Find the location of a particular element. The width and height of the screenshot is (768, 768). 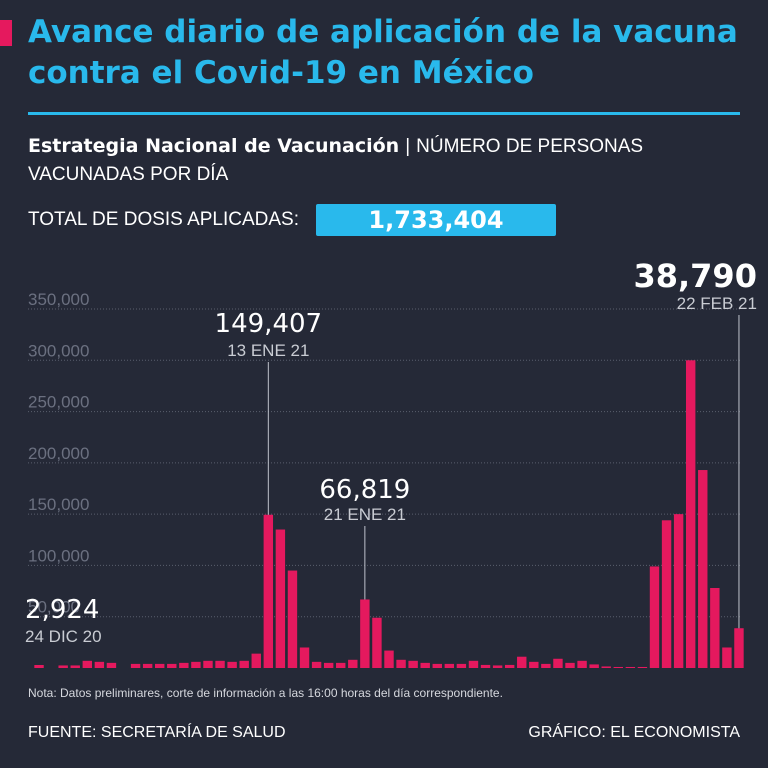

total-doses-value: 1,733,404 is located at coordinates (436, 220).